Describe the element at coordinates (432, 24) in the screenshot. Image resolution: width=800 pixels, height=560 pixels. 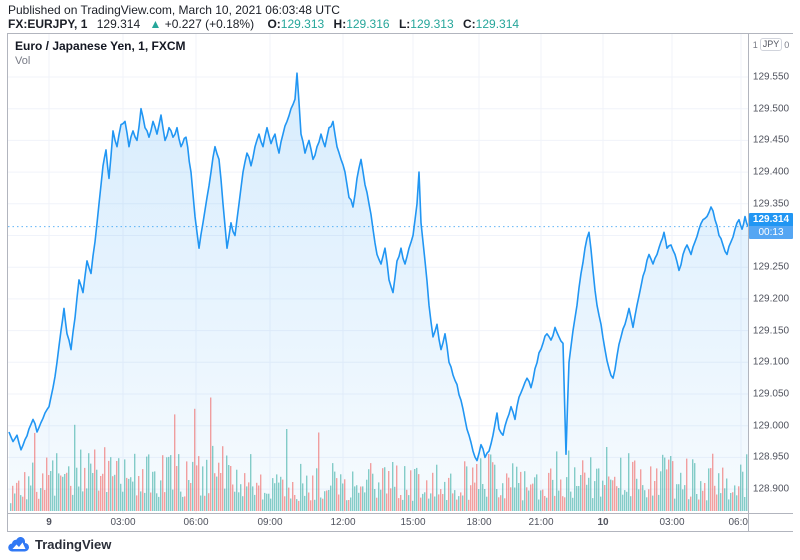
I see `low-value: 129.313` at that location.